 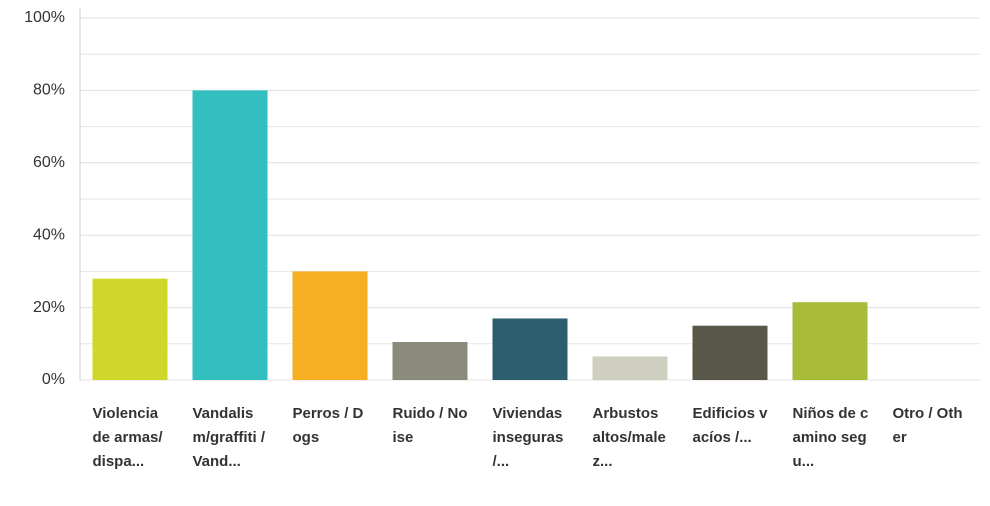 I want to click on y-tick-label: 100%, so click(x=44, y=17).